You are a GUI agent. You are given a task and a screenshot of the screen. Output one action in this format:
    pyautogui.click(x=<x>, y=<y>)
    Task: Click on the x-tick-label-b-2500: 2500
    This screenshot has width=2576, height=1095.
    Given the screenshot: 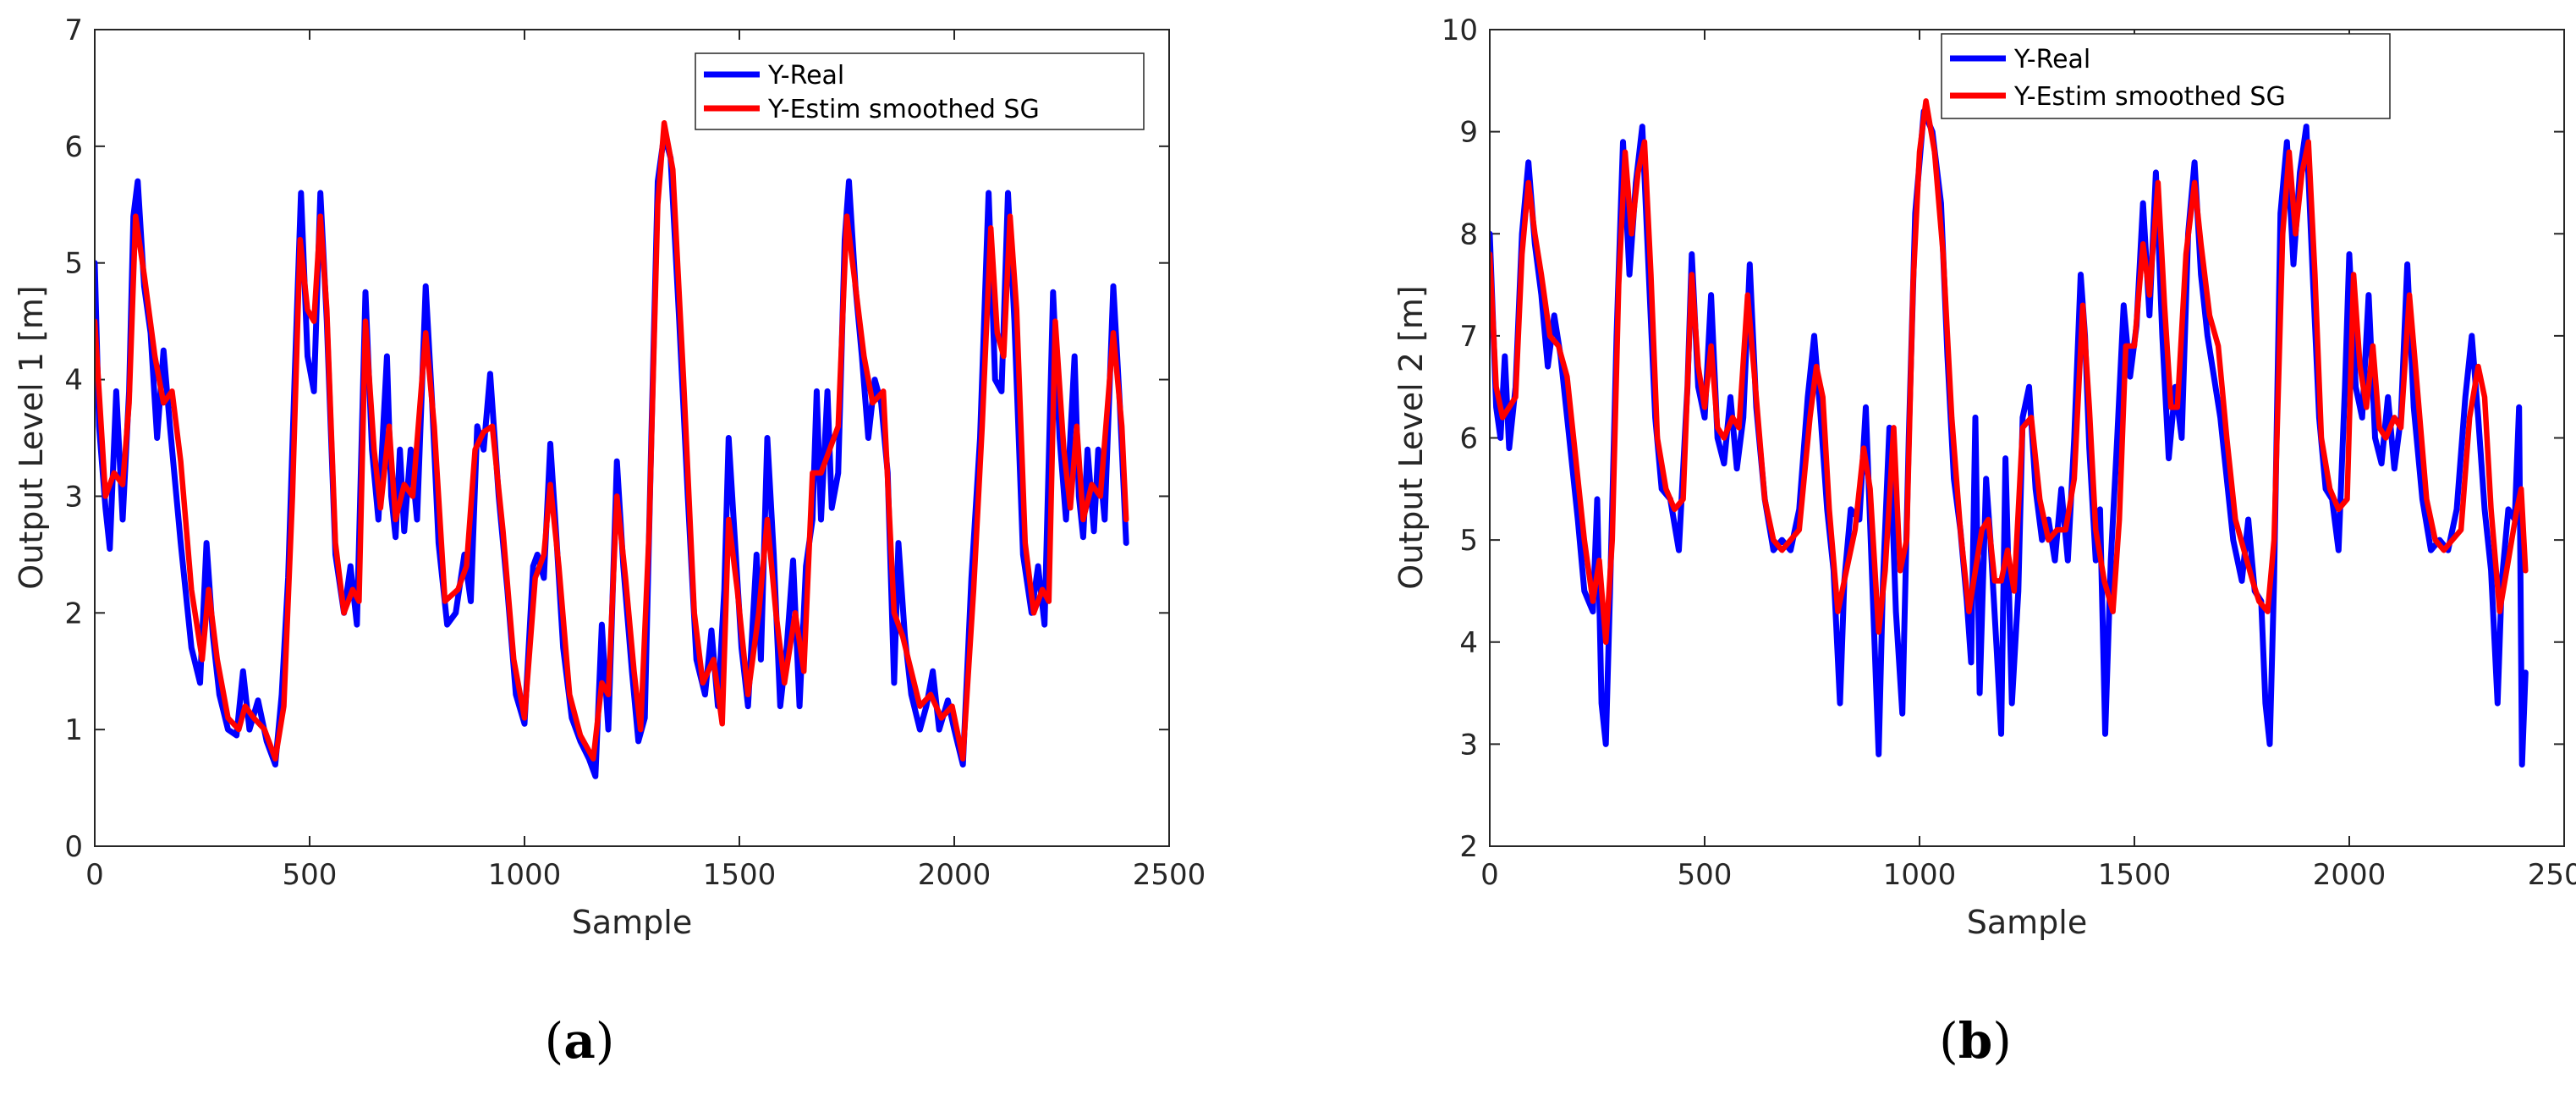 What is the action you would take?
    pyautogui.click(x=2552, y=875)
    